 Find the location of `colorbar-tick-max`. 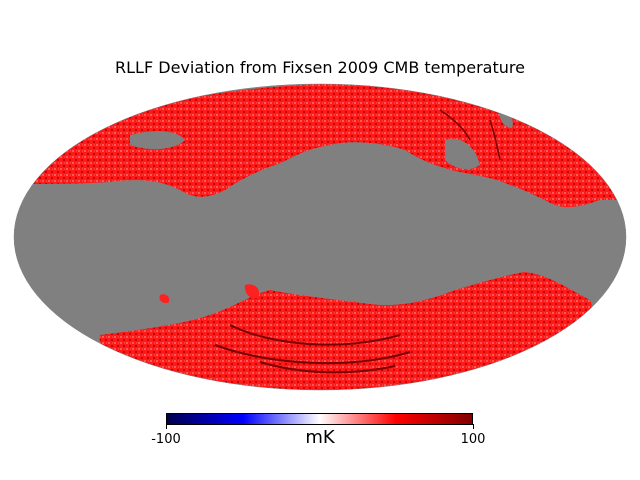

colorbar-tick-max is located at coordinates (473, 426).